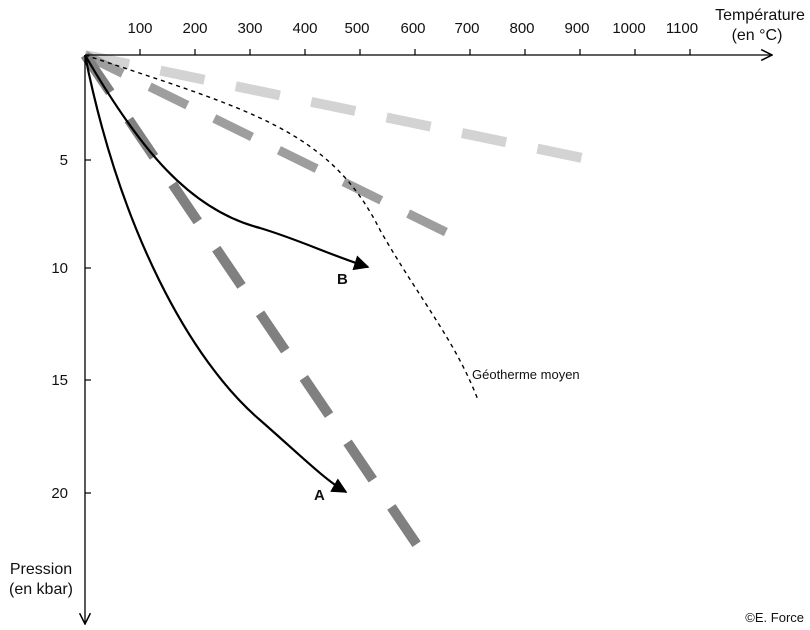  Describe the element at coordinates (41, 569) in the screenshot. I see `pressure-axis-title: Pression` at that location.